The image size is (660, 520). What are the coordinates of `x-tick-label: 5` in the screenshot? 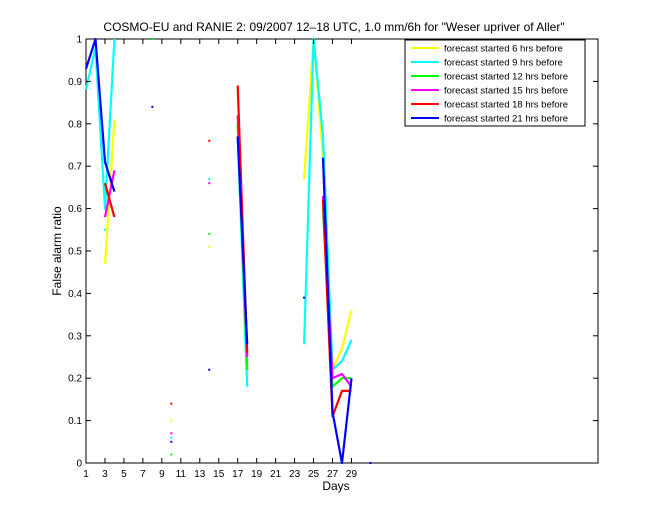 It's located at (124, 474).